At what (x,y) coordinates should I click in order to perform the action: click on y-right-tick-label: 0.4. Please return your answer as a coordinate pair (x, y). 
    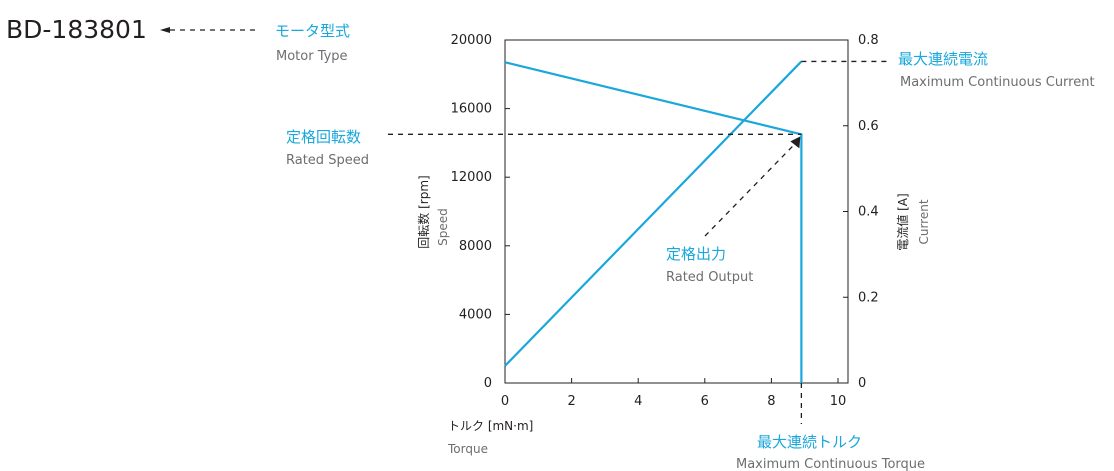
    Looking at the image, I should click on (868, 212).